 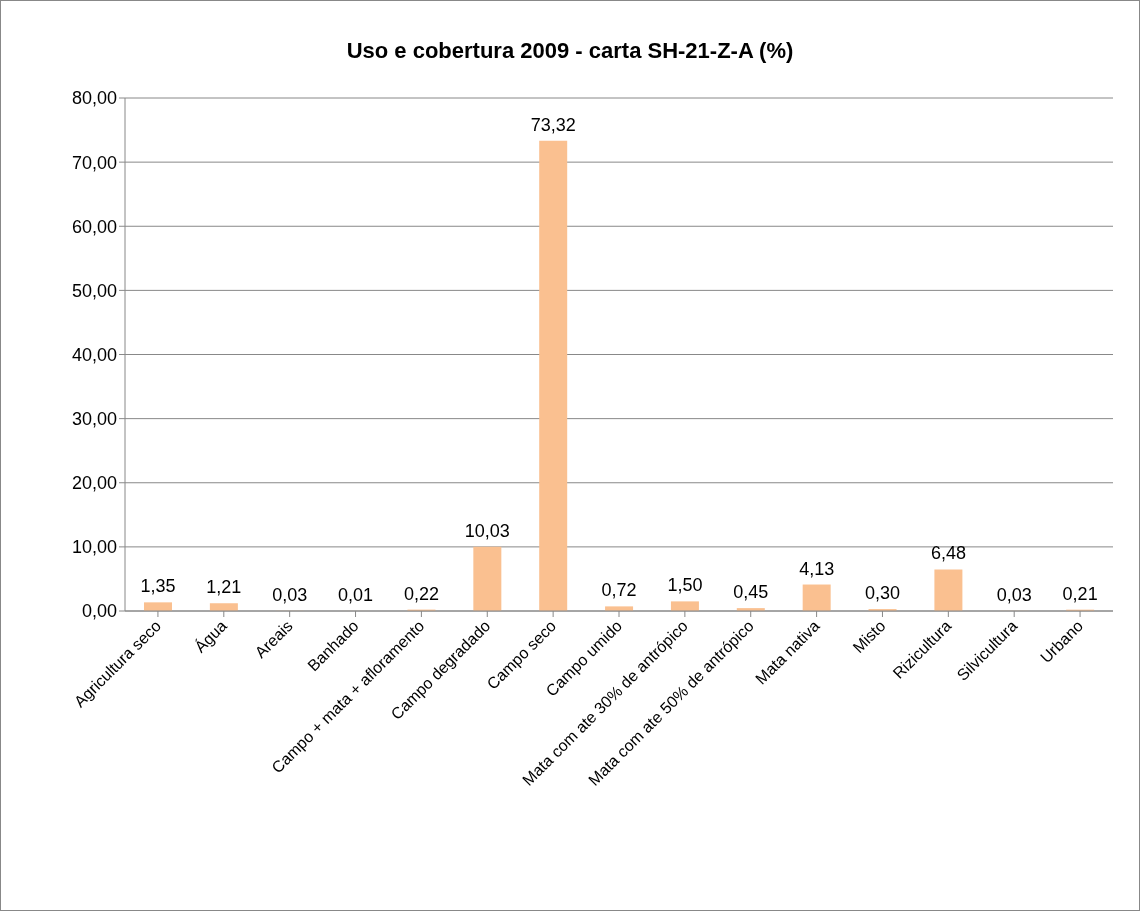 What do you see at coordinates (751, 592) in the screenshot?
I see `data-label: 0,45` at bounding box center [751, 592].